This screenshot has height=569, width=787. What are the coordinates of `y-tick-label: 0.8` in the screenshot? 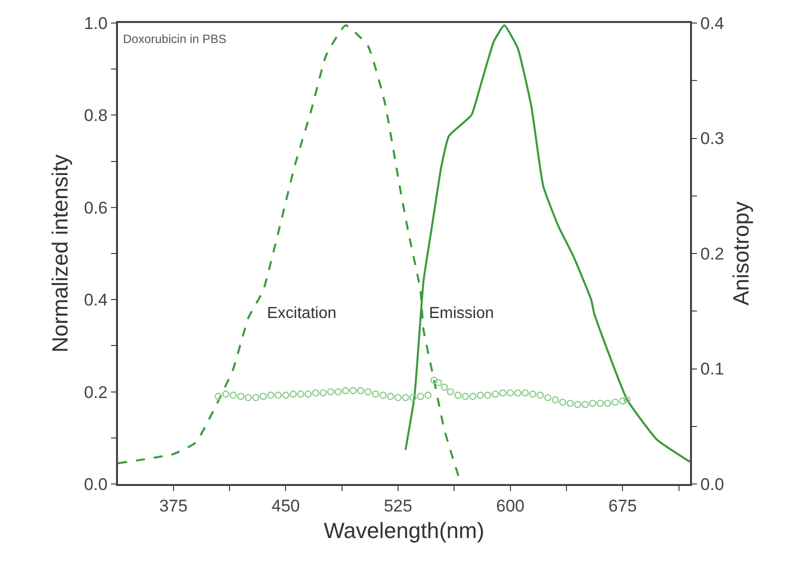 It's located at (96, 116).